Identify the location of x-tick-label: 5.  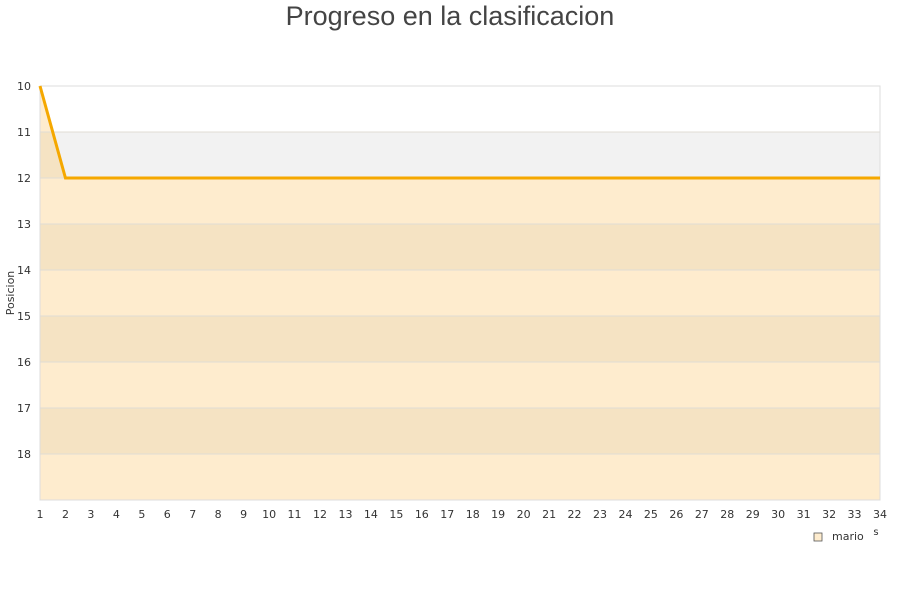
(141, 514).